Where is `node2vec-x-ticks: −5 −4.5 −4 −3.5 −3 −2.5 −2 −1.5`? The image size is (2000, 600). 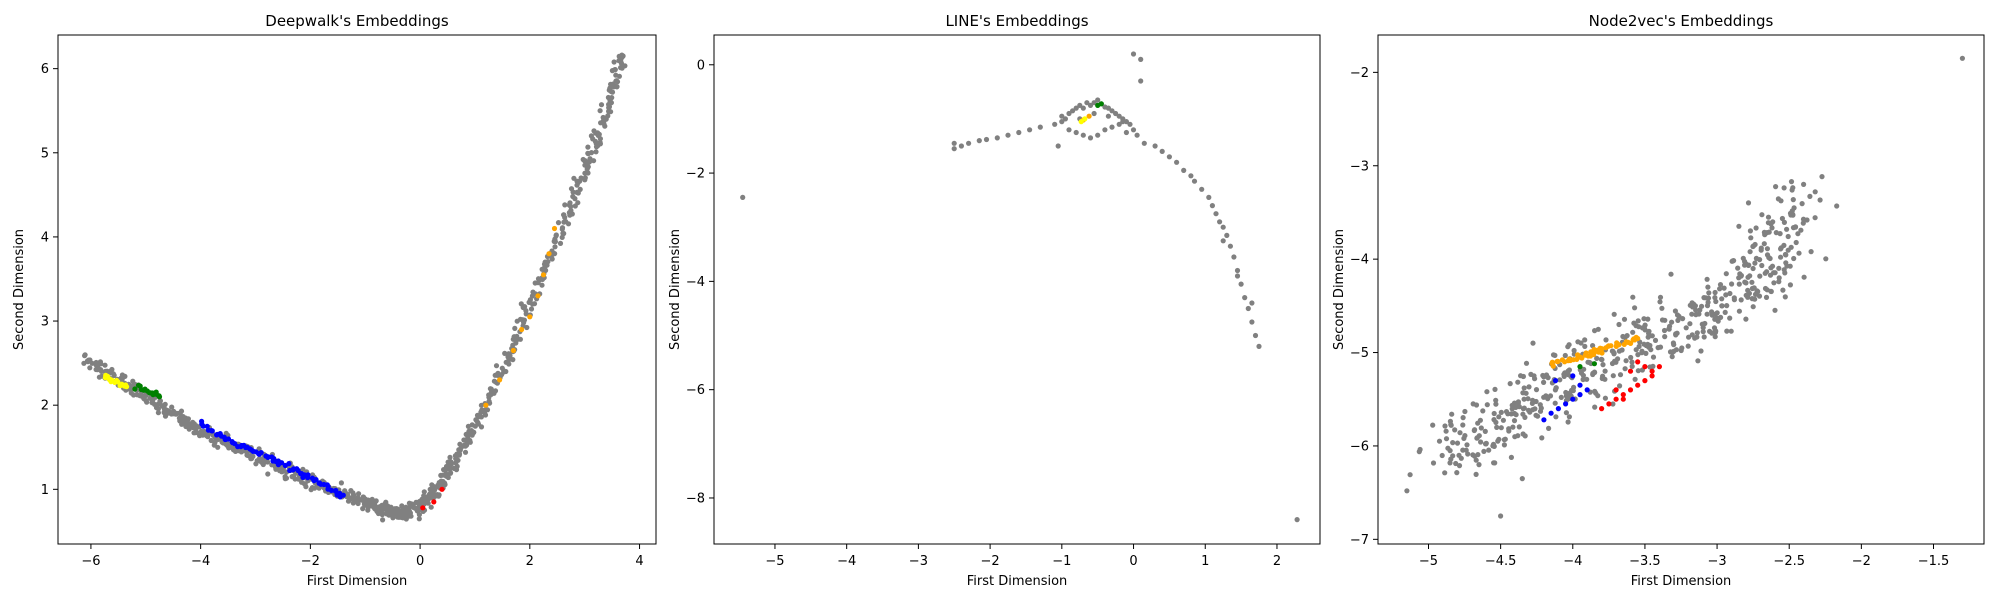
node2vec-x-ticks: −5 −4.5 −4 −3.5 −3 −2.5 −2 −1.5 is located at coordinates (1684, 556).